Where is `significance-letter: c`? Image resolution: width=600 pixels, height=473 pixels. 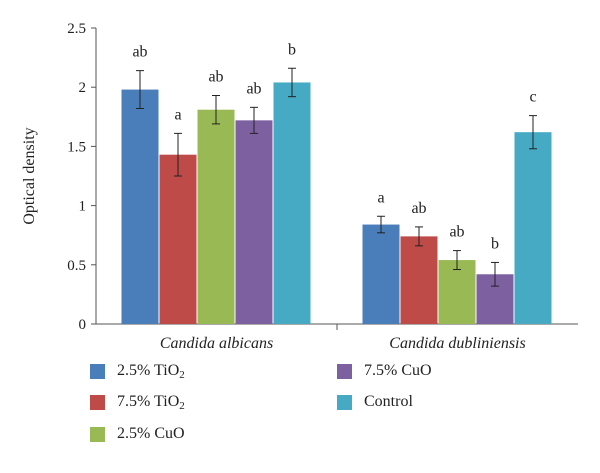
significance-letter: c is located at coordinates (532, 97).